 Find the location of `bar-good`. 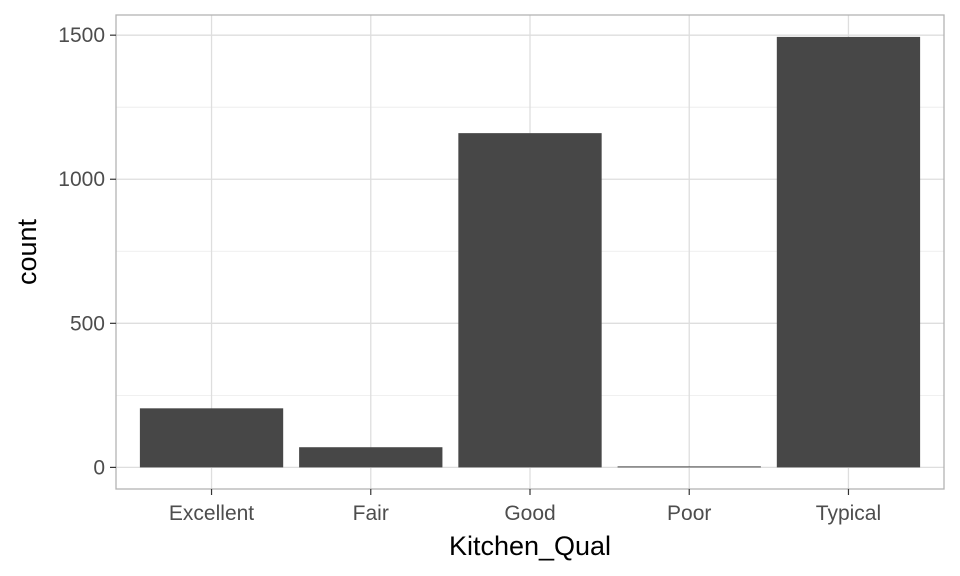

bar-good is located at coordinates (530, 300).